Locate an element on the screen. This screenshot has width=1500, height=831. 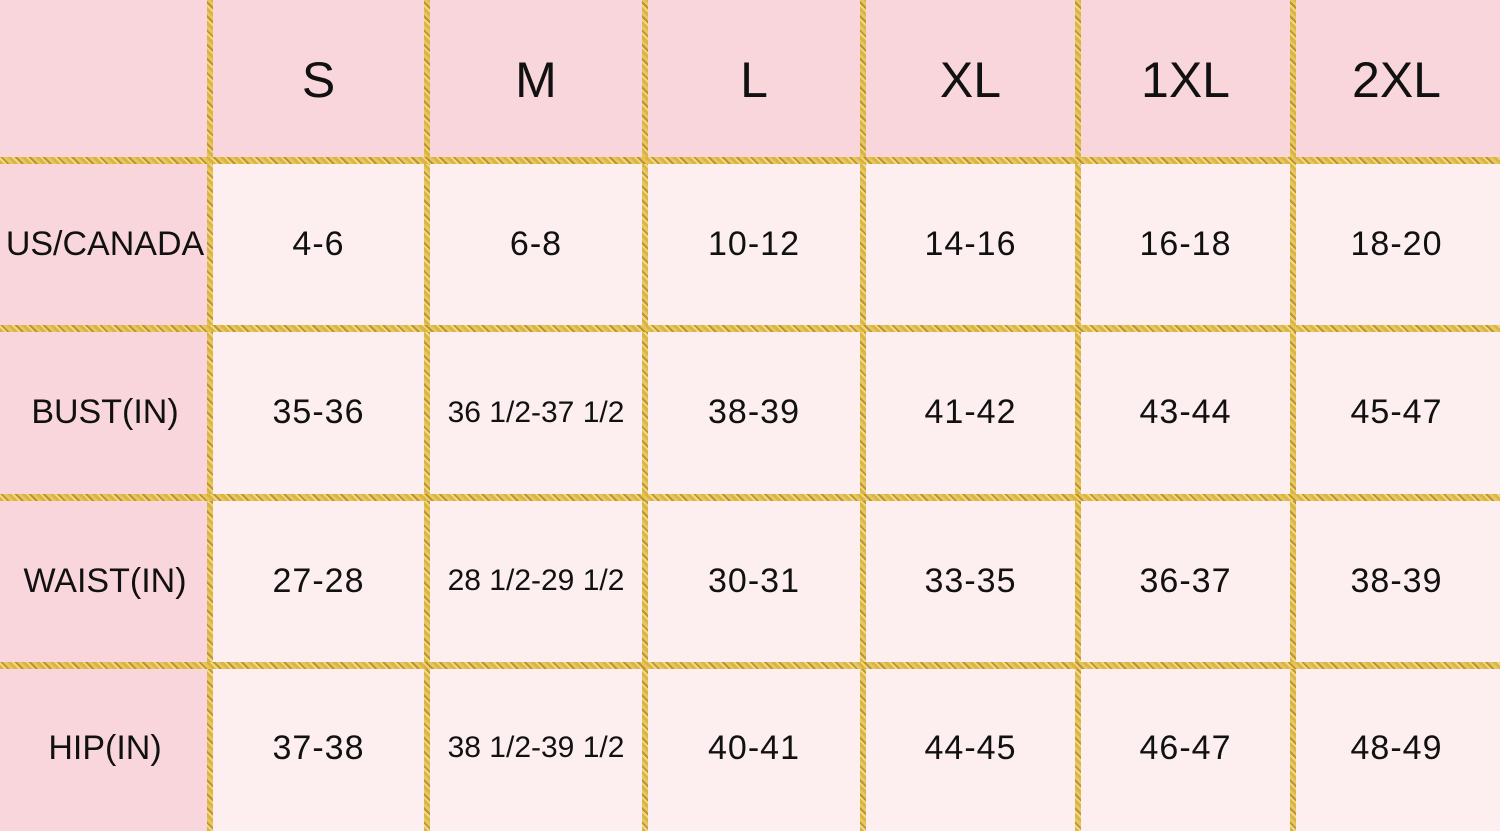
size-cell: 28 1/2-29 1/2 is located at coordinates (536, 581).